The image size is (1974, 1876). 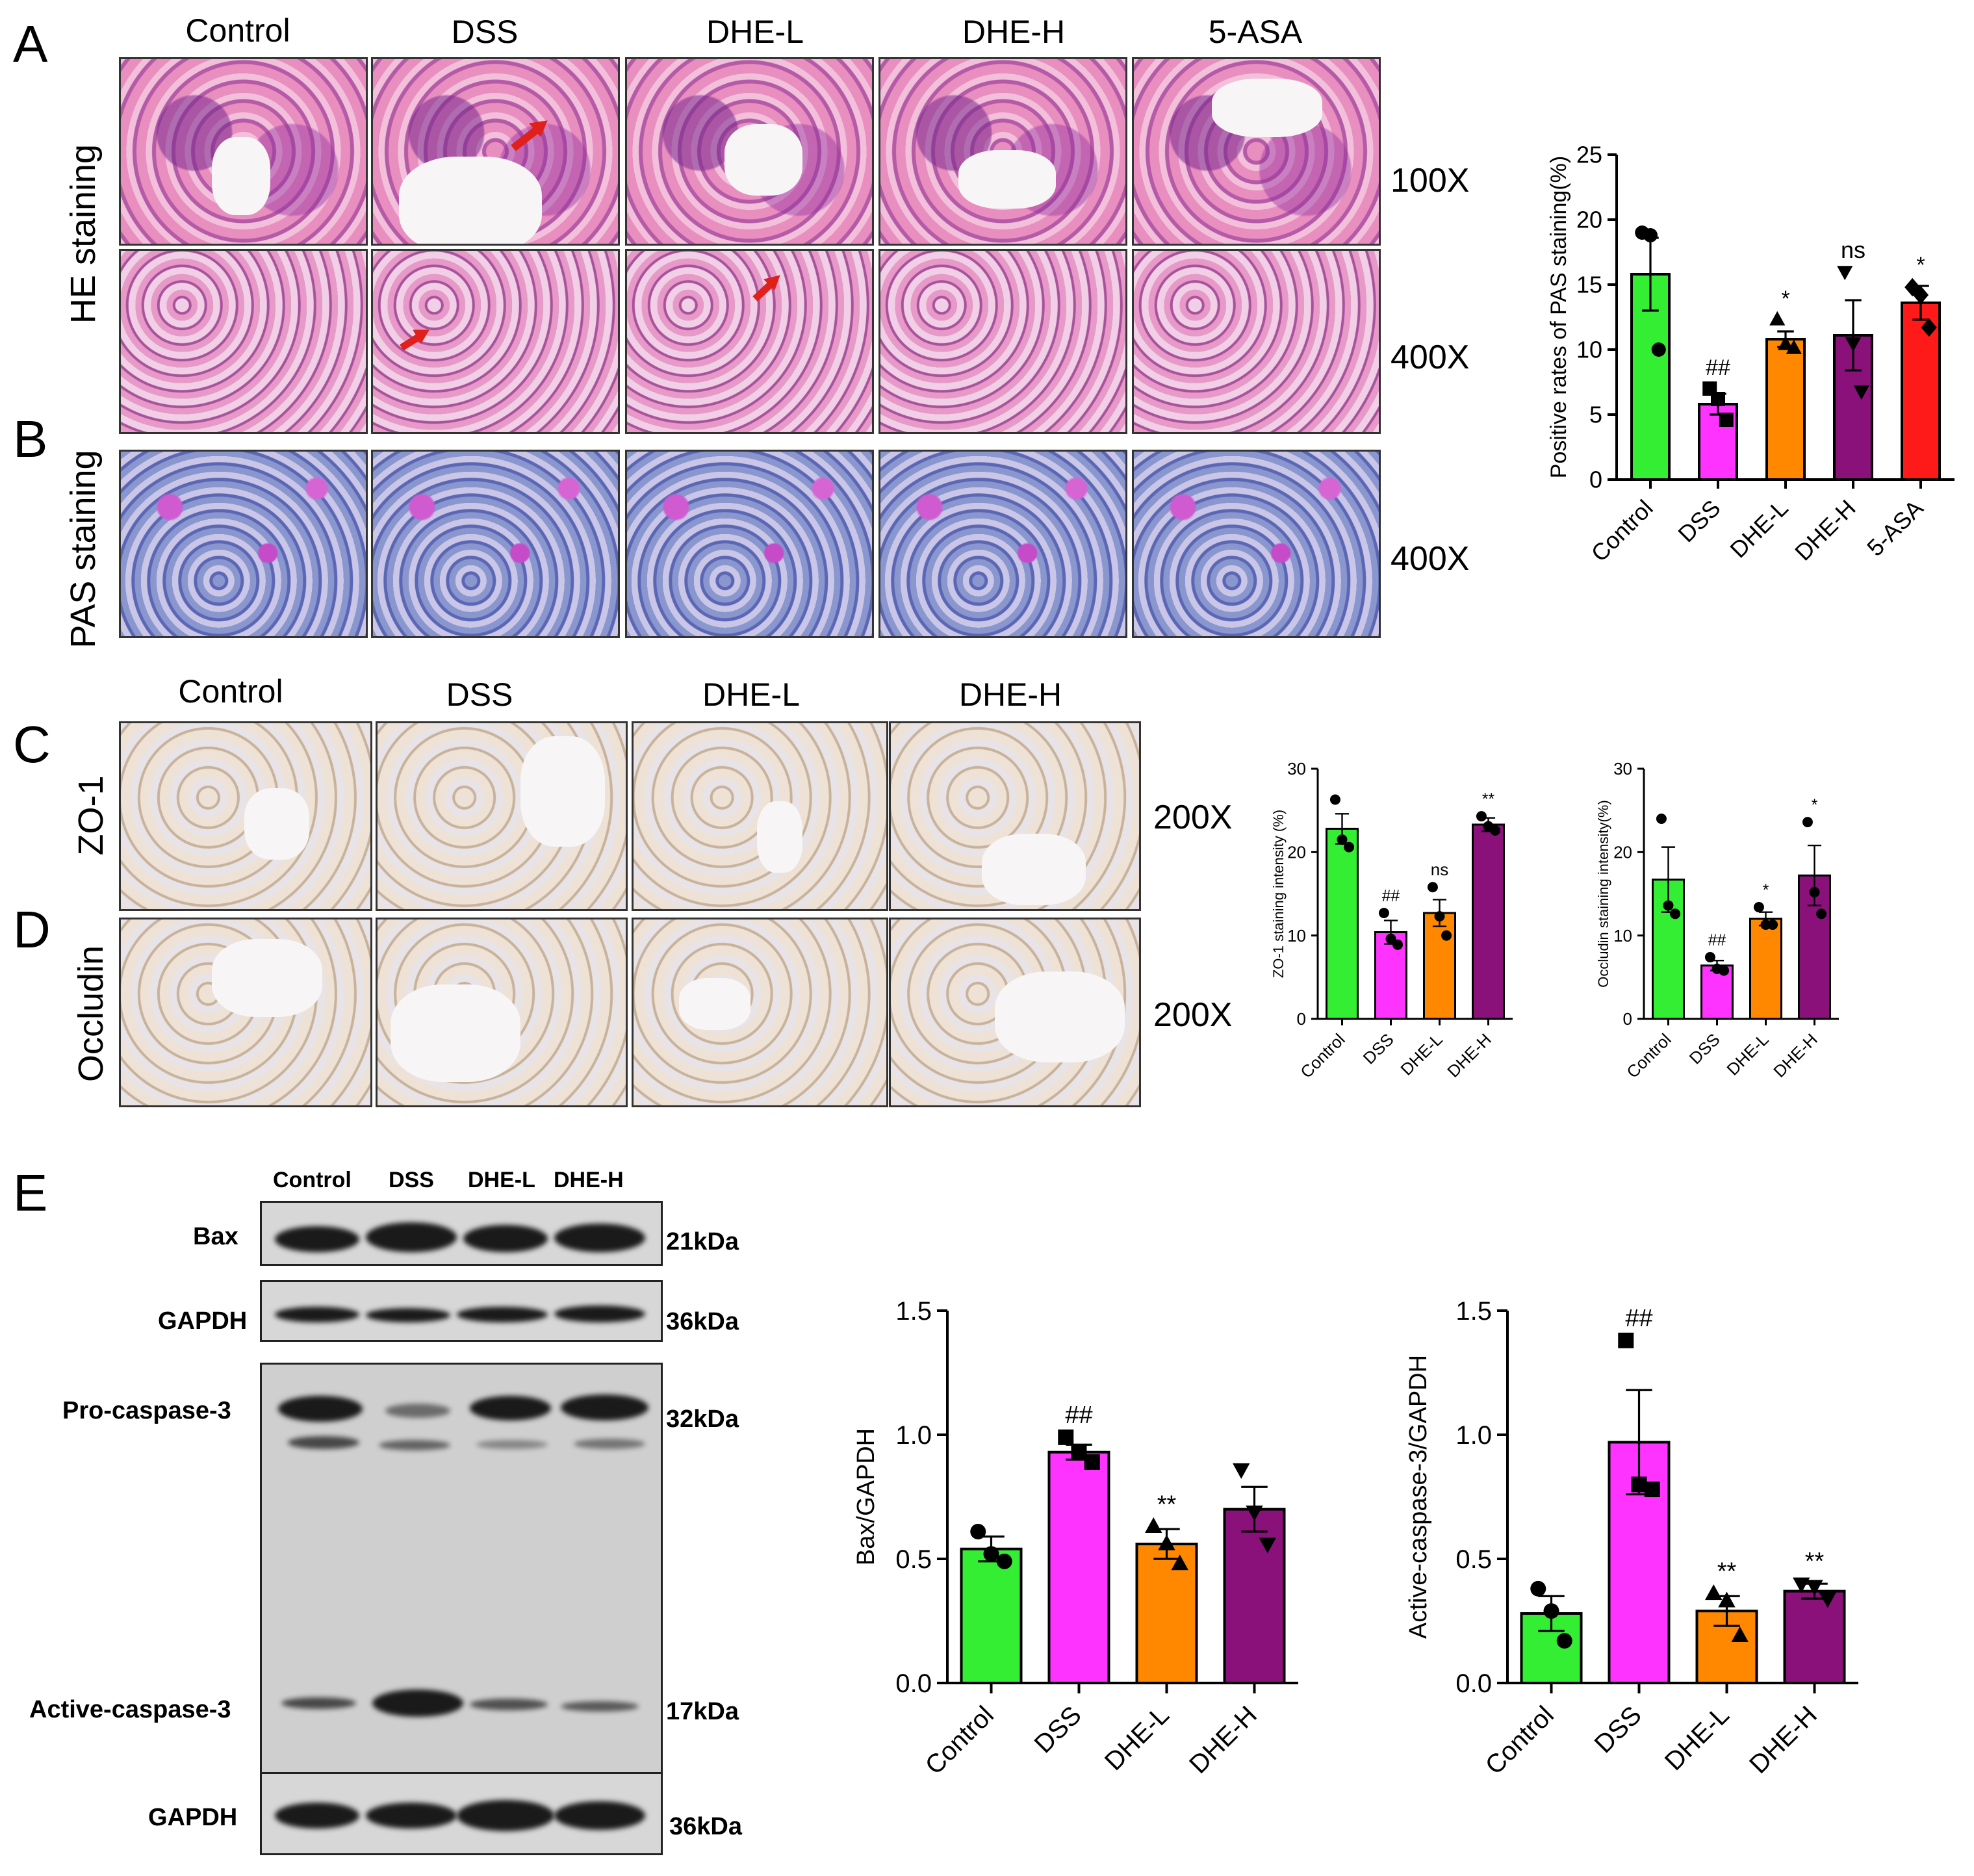 What do you see at coordinates (1014, 32) in the screenshot?
I see `col-header-dhe-h: DHE-H` at bounding box center [1014, 32].